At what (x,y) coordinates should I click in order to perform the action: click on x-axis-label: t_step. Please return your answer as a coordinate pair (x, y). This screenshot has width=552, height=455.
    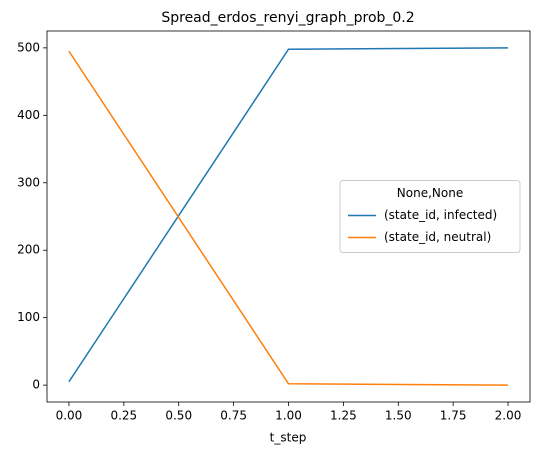
    Looking at the image, I should click on (288, 438).